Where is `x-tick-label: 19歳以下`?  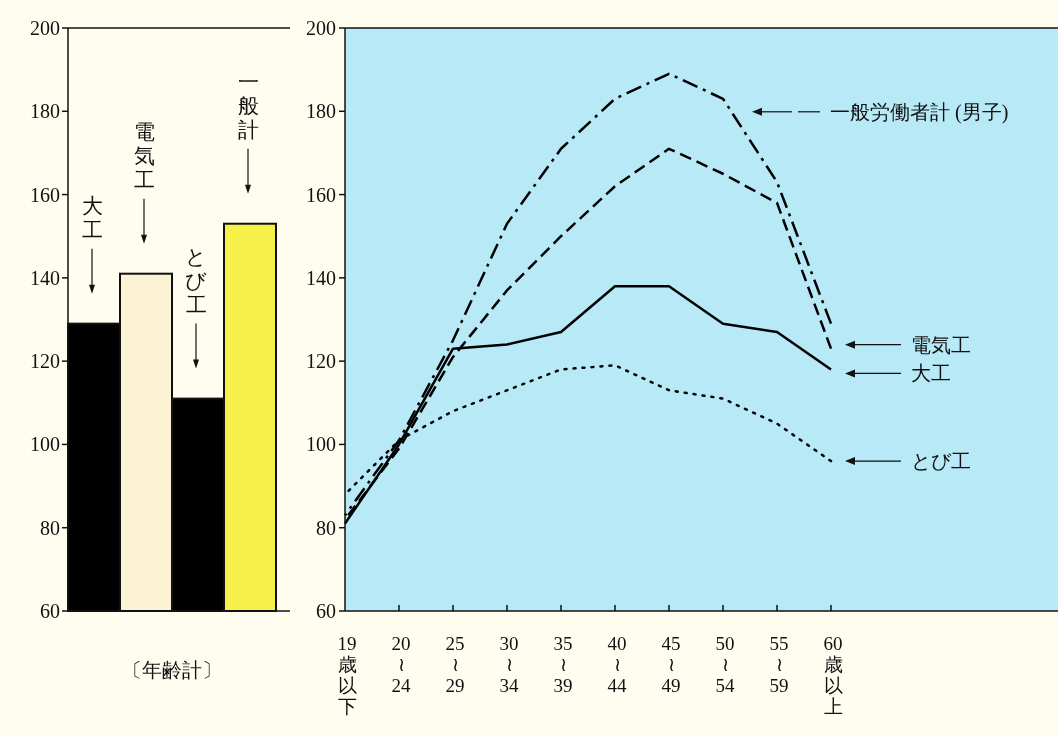 x-tick-label: 19歳以下 is located at coordinates (347, 675).